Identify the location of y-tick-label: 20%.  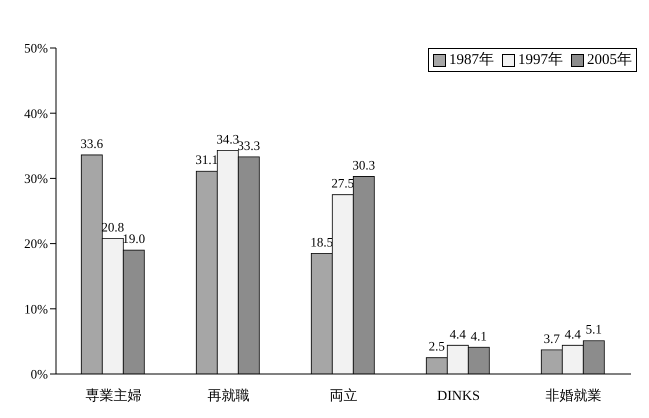
(36, 244).